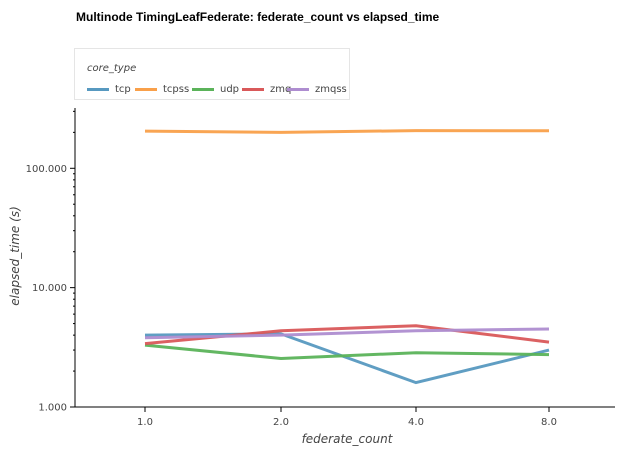  I want to click on legend-label-tcp: tcp, so click(123, 89).